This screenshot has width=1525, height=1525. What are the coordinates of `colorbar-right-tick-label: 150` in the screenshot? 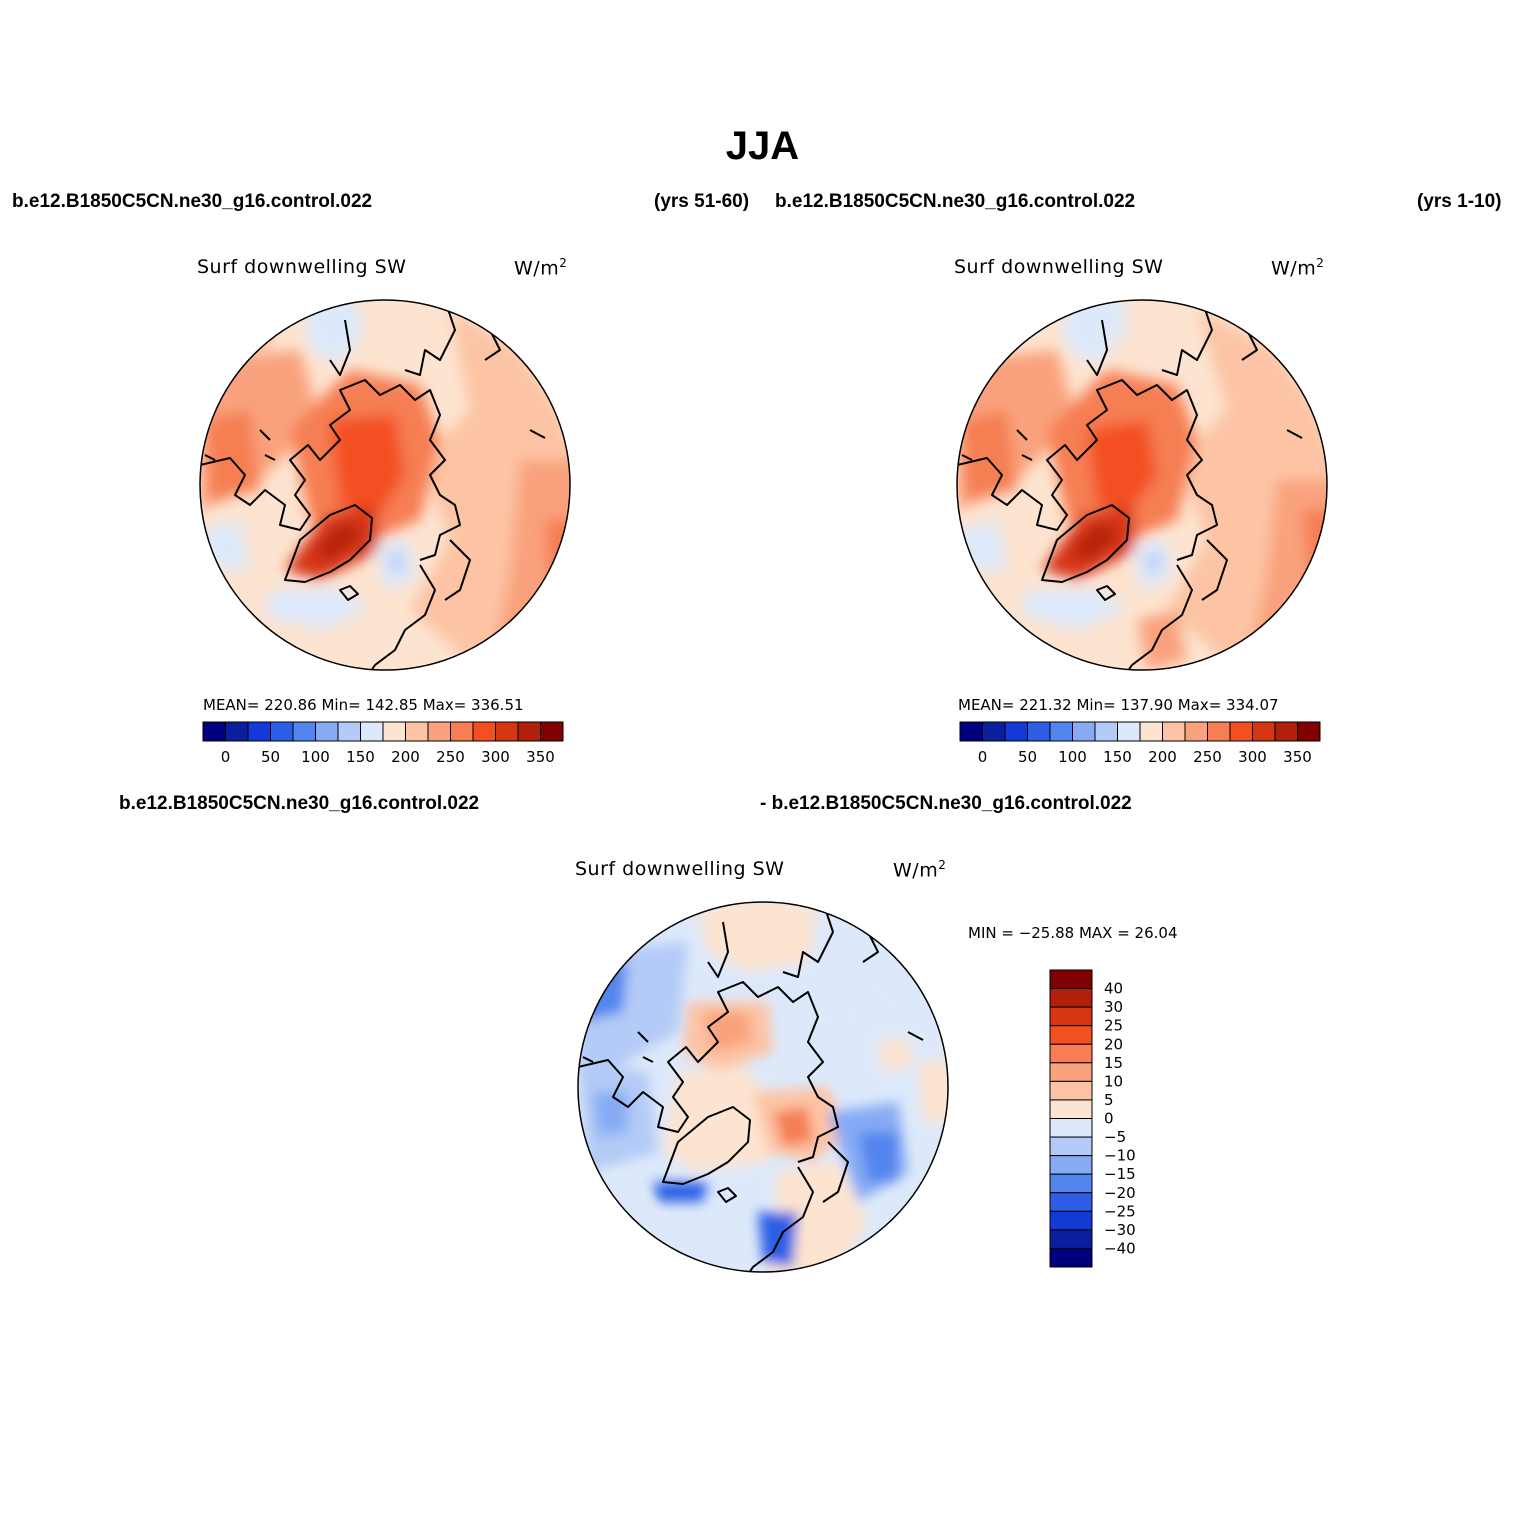 It's located at (1117, 757).